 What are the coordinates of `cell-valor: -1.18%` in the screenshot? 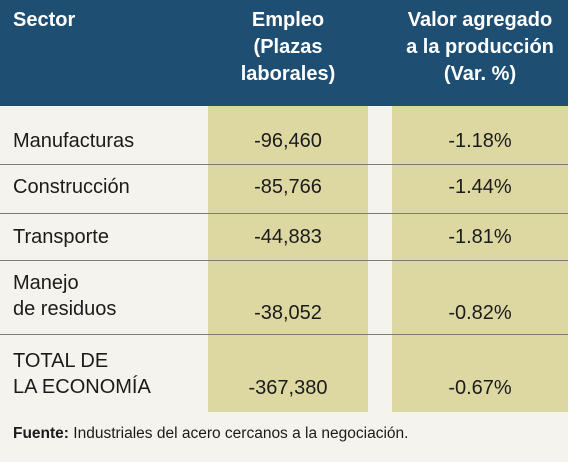 It's located at (480, 141).